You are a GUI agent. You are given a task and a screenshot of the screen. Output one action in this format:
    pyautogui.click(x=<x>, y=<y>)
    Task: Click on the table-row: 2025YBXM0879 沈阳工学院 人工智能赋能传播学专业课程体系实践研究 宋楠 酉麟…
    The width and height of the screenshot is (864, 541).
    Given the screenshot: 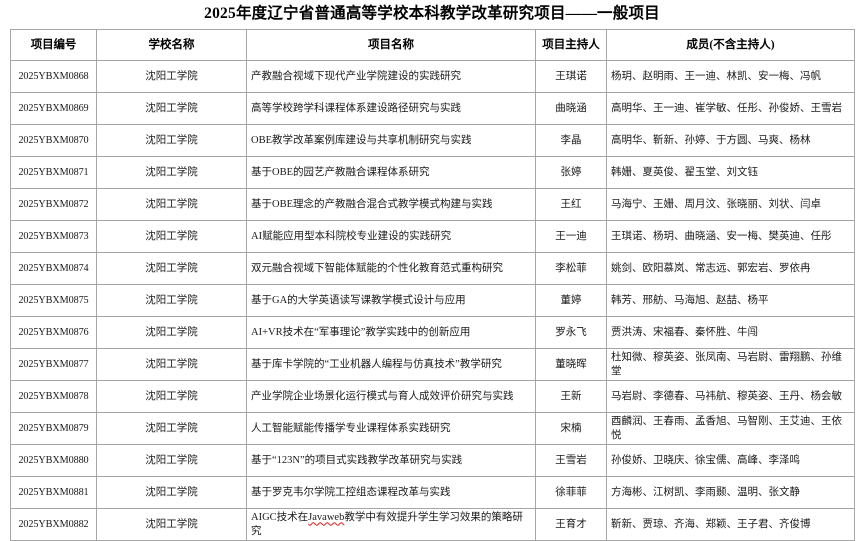 What is the action you would take?
    pyautogui.click(x=432, y=429)
    